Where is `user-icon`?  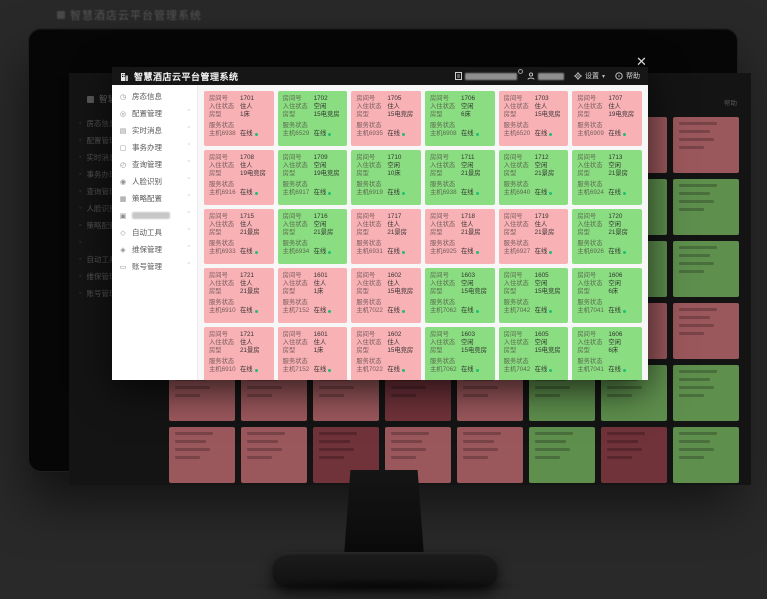 user-icon is located at coordinates (531, 76).